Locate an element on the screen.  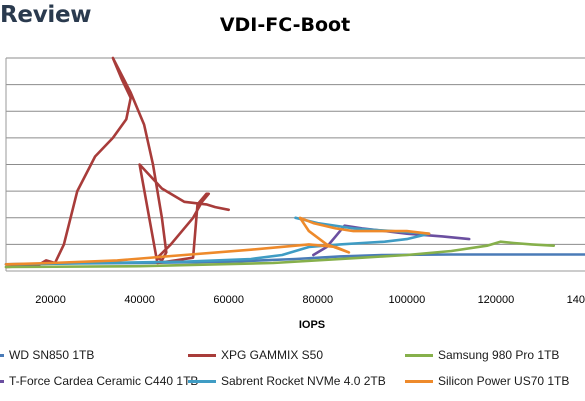
brand-logo-text: Review is located at coordinates (46, 15).